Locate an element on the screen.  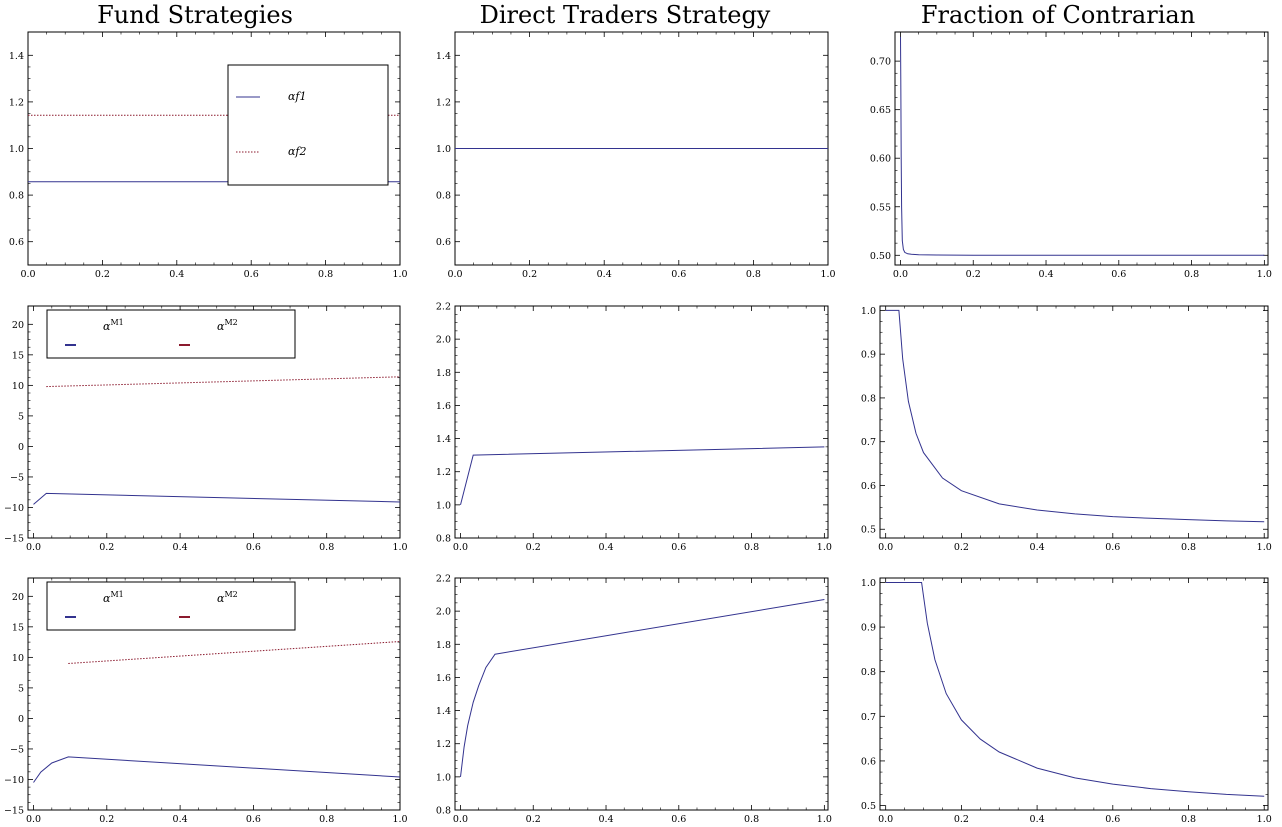
y-tick-label: 0.65 is located at coordinates (880, 110).